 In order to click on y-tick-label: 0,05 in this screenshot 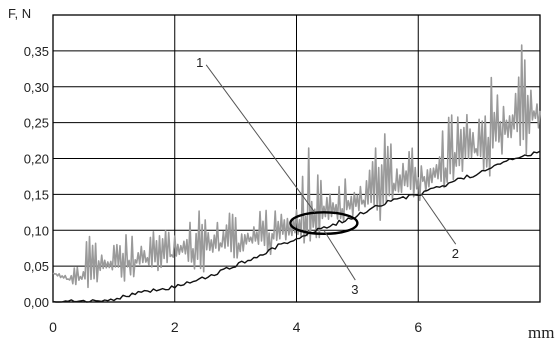, I will do `click(36, 266)`.